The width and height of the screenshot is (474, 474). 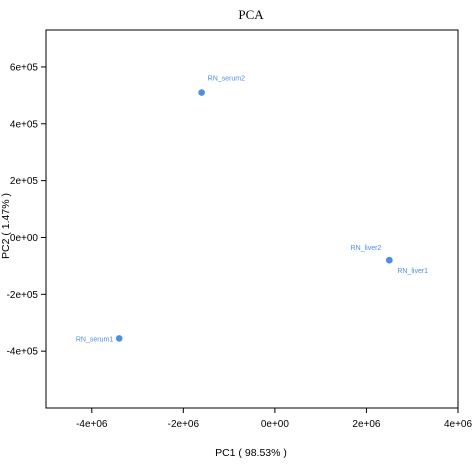 What do you see at coordinates (366, 248) in the screenshot?
I see `point-label: RN_liver2` at bounding box center [366, 248].